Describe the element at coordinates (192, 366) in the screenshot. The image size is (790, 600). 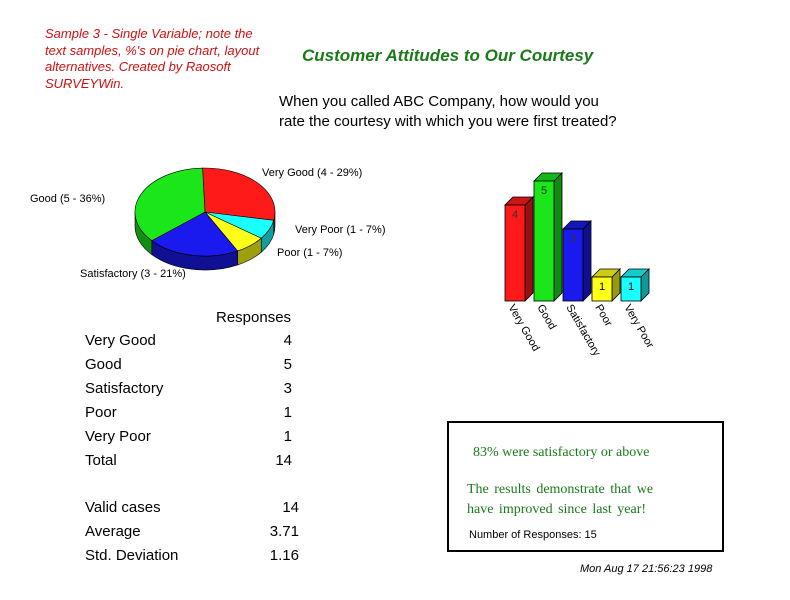
I see `response-row: Good 5` at that location.